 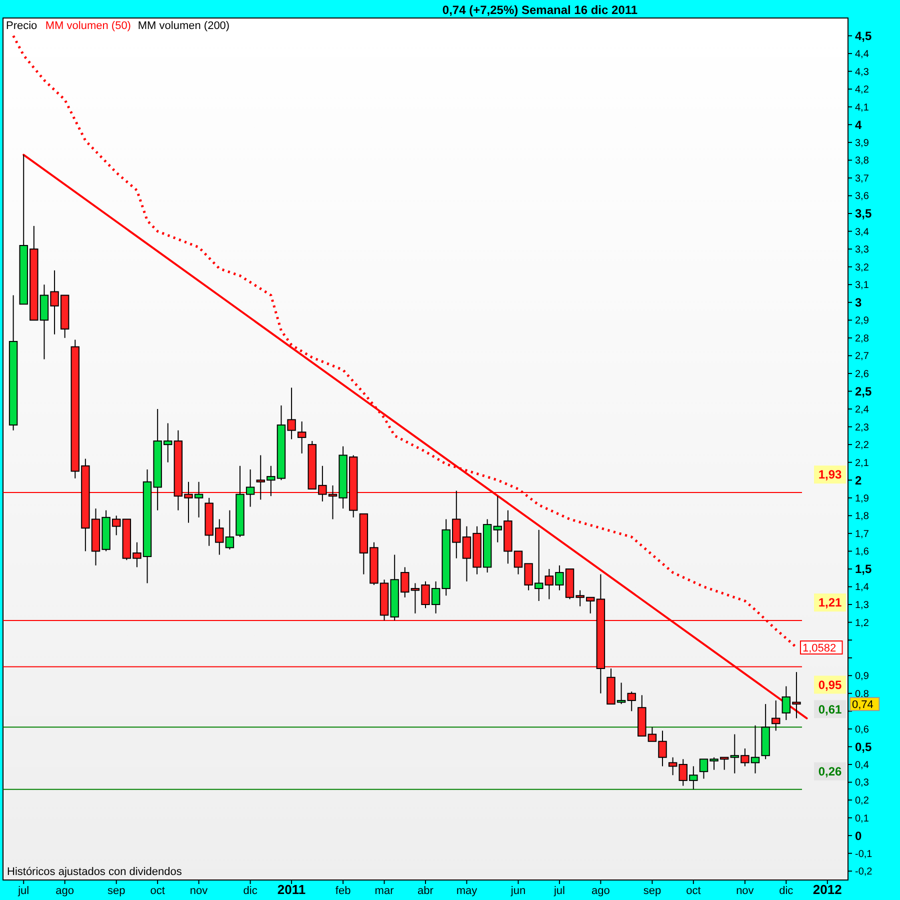 I want to click on ref-line-label: 0,26, so click(x=830, y=771).